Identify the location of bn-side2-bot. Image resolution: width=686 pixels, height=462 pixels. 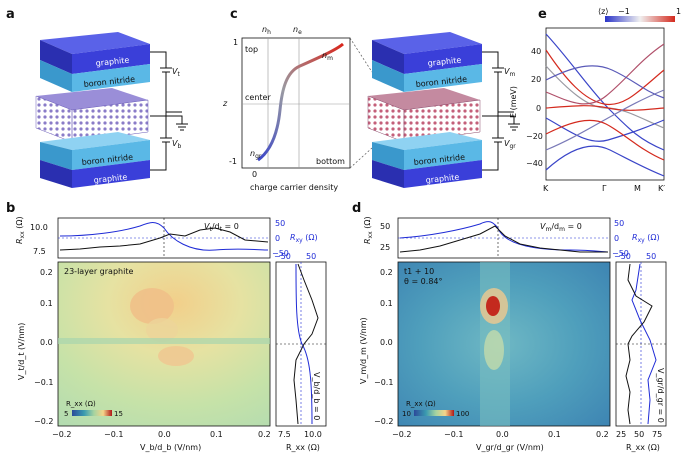
(56, 156).